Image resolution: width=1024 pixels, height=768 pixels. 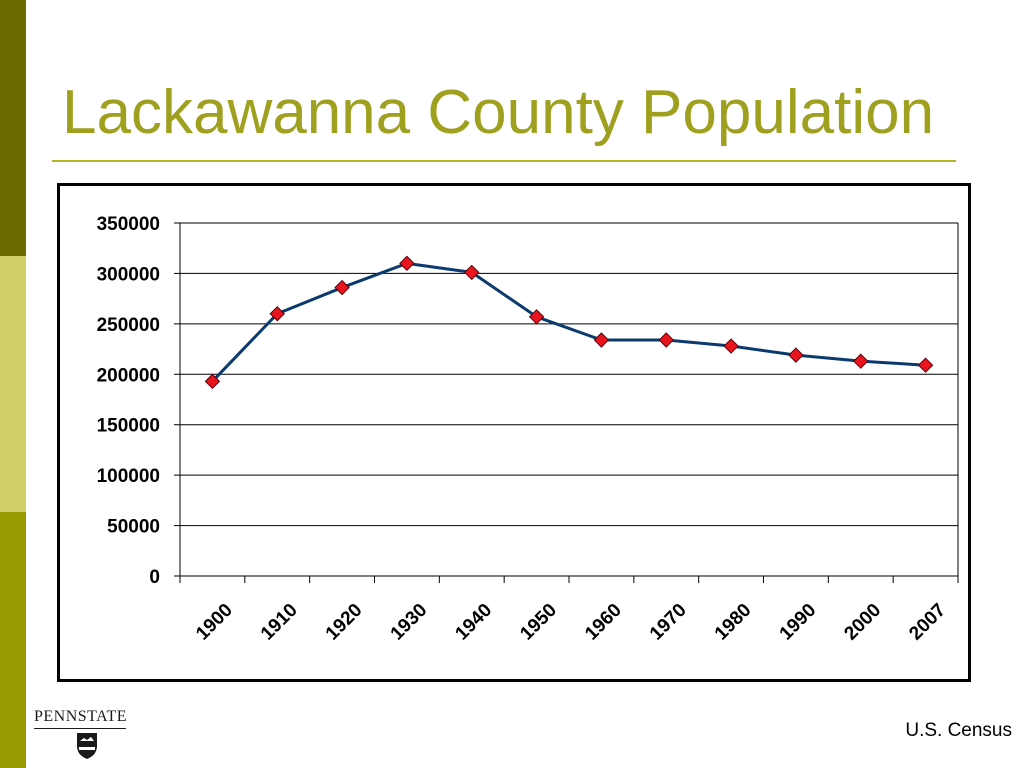 What do you see at coordinates (568, 322) in the screenshot?
I see `series-line` at bounding box center [568, 322].